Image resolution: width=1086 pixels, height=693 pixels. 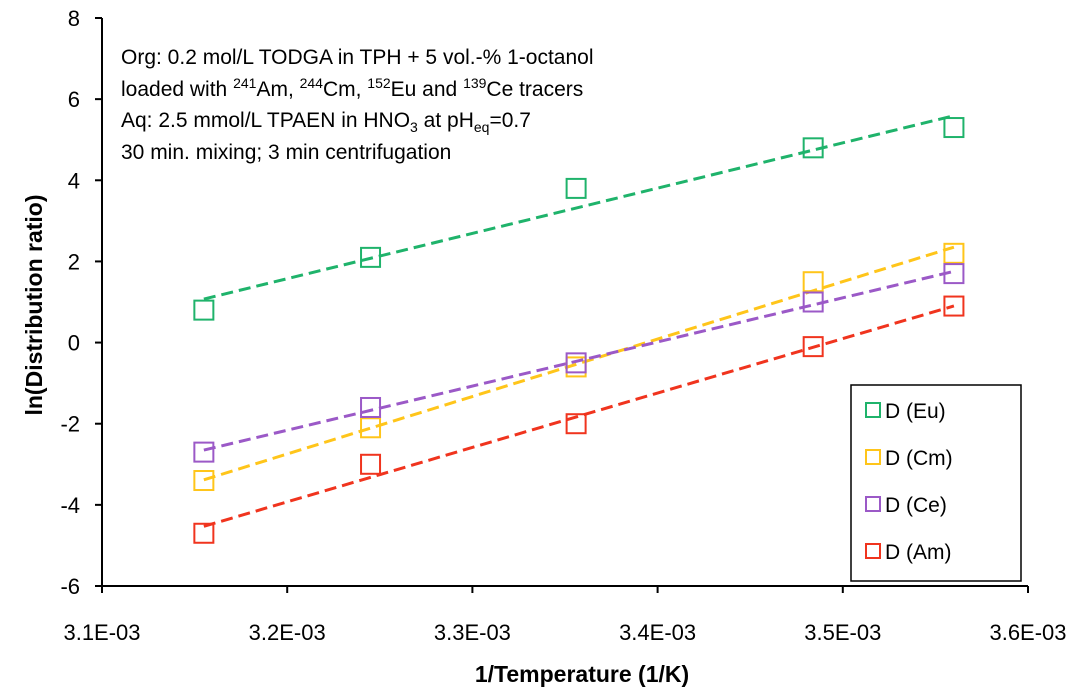 I want to click on annotation-subscript: 3, so click(x=414, y=127).